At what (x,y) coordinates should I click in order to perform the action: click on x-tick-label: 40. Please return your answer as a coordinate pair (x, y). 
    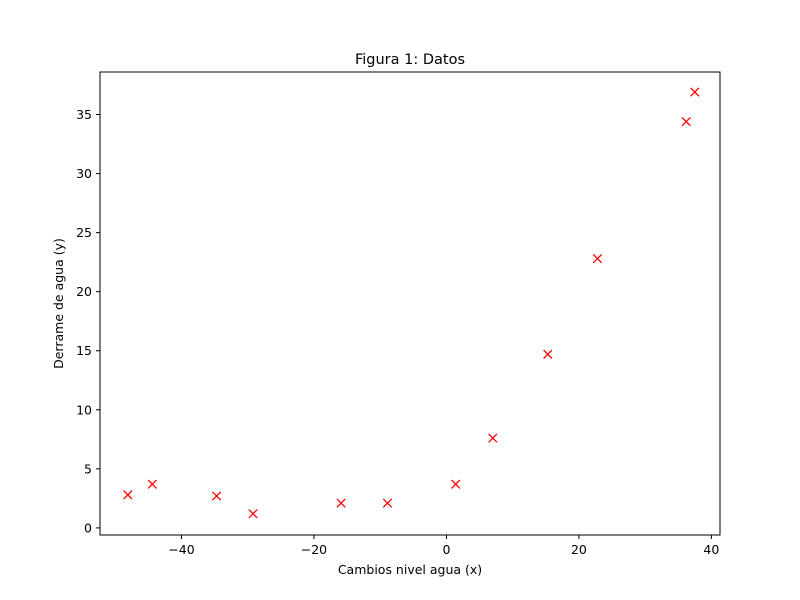
    Looking at the image, I should click on (711, 549).